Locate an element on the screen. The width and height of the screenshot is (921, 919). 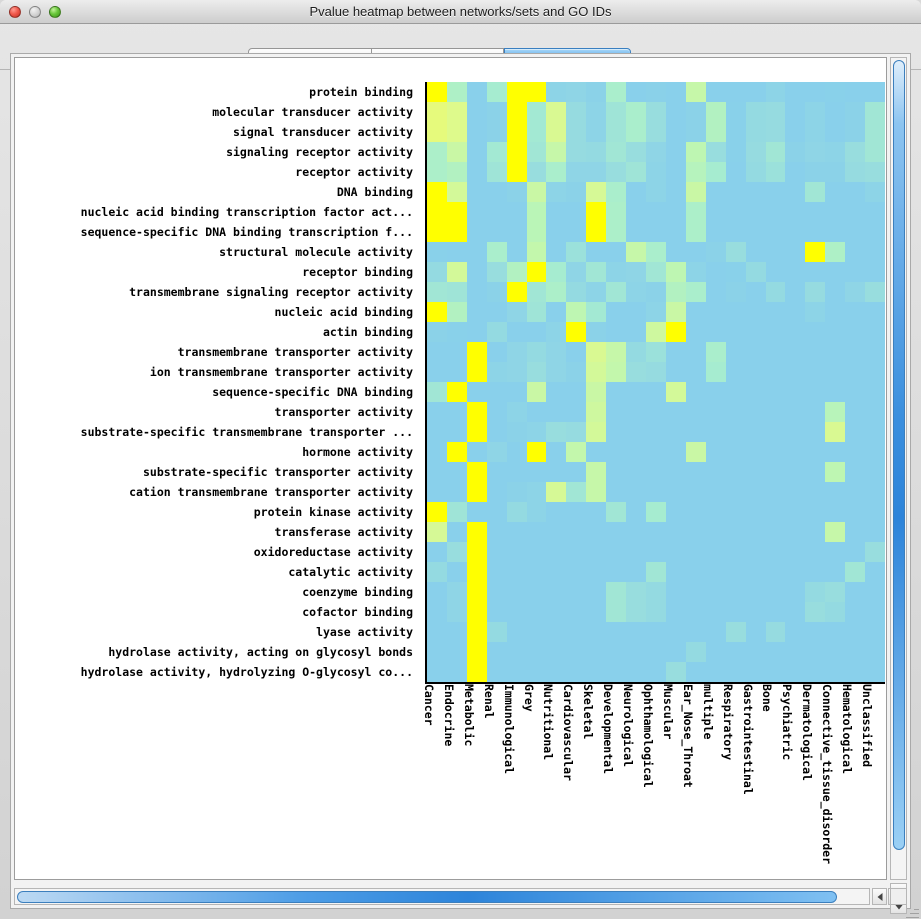
minimize-window-button is located at coordinates (35, 12).